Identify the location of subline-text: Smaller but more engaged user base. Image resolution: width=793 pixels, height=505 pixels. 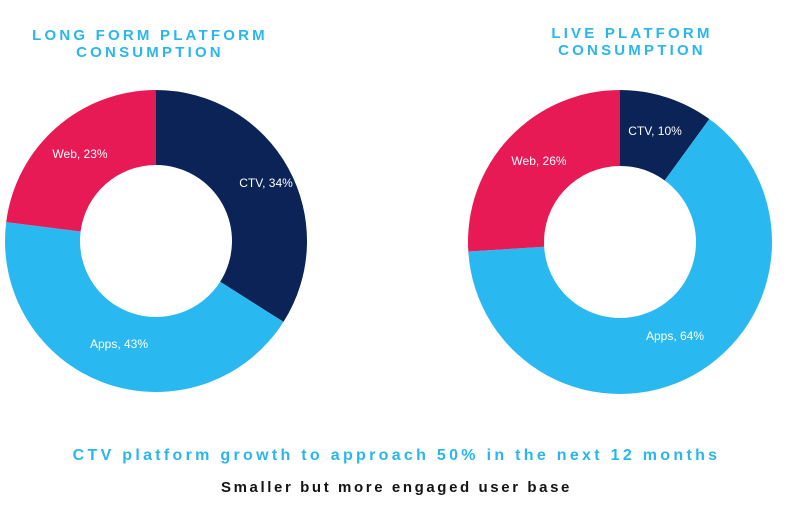
(396, 487).